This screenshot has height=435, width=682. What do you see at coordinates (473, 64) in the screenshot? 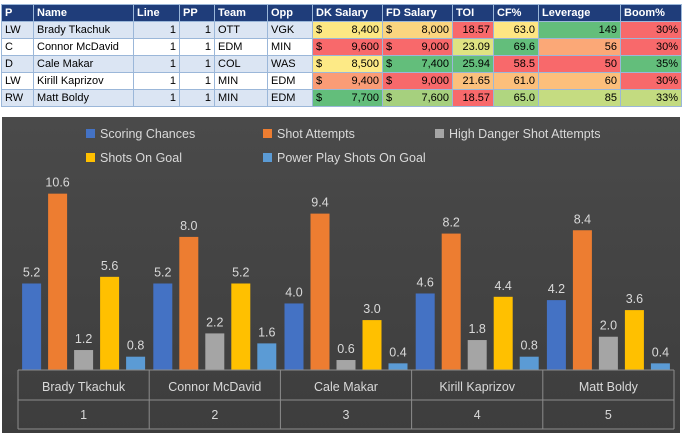
I see `cell-toi: 25.94` at bounding box center [473, 64].